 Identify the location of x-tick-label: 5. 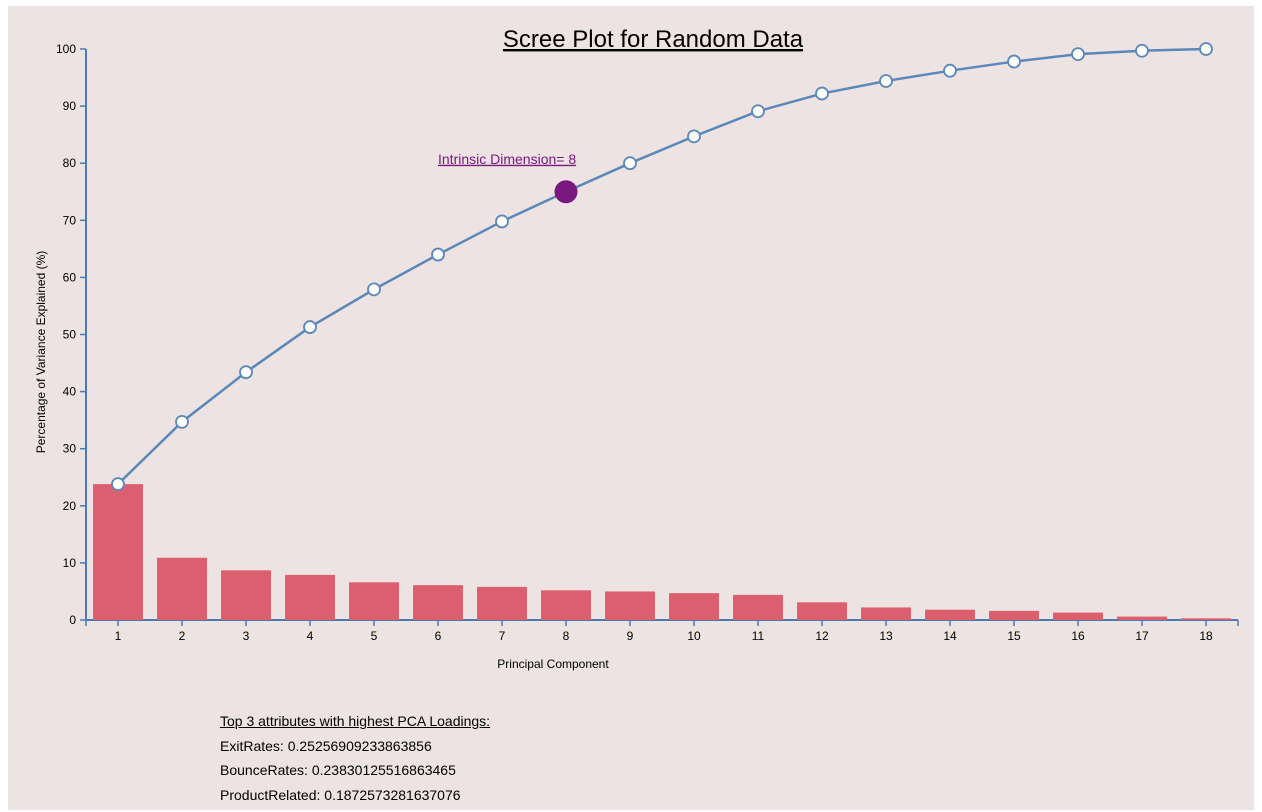
(374, 636).